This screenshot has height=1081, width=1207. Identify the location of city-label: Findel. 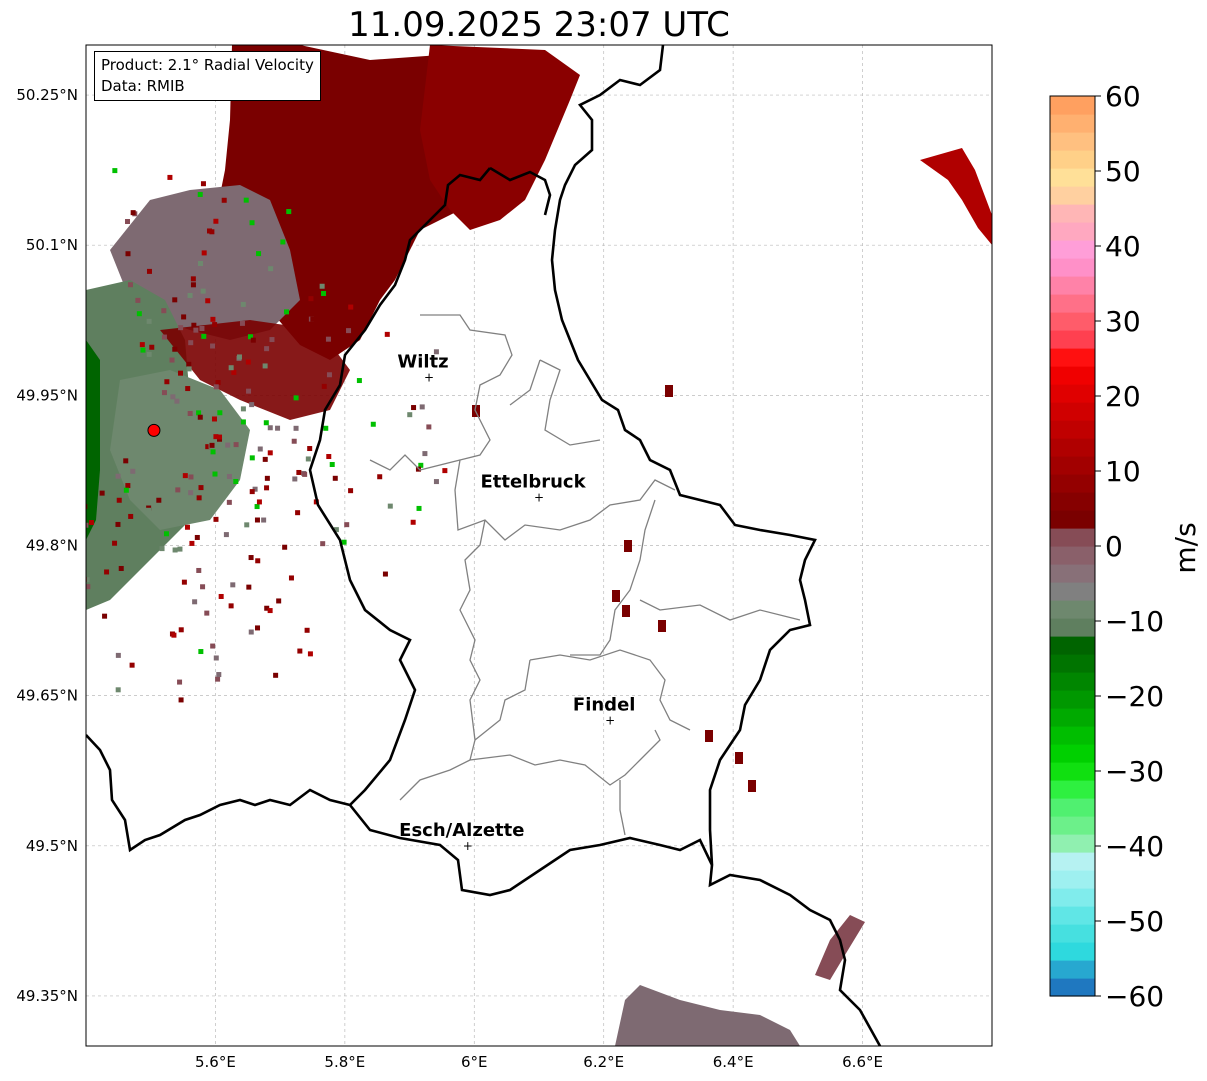
(604, 705).